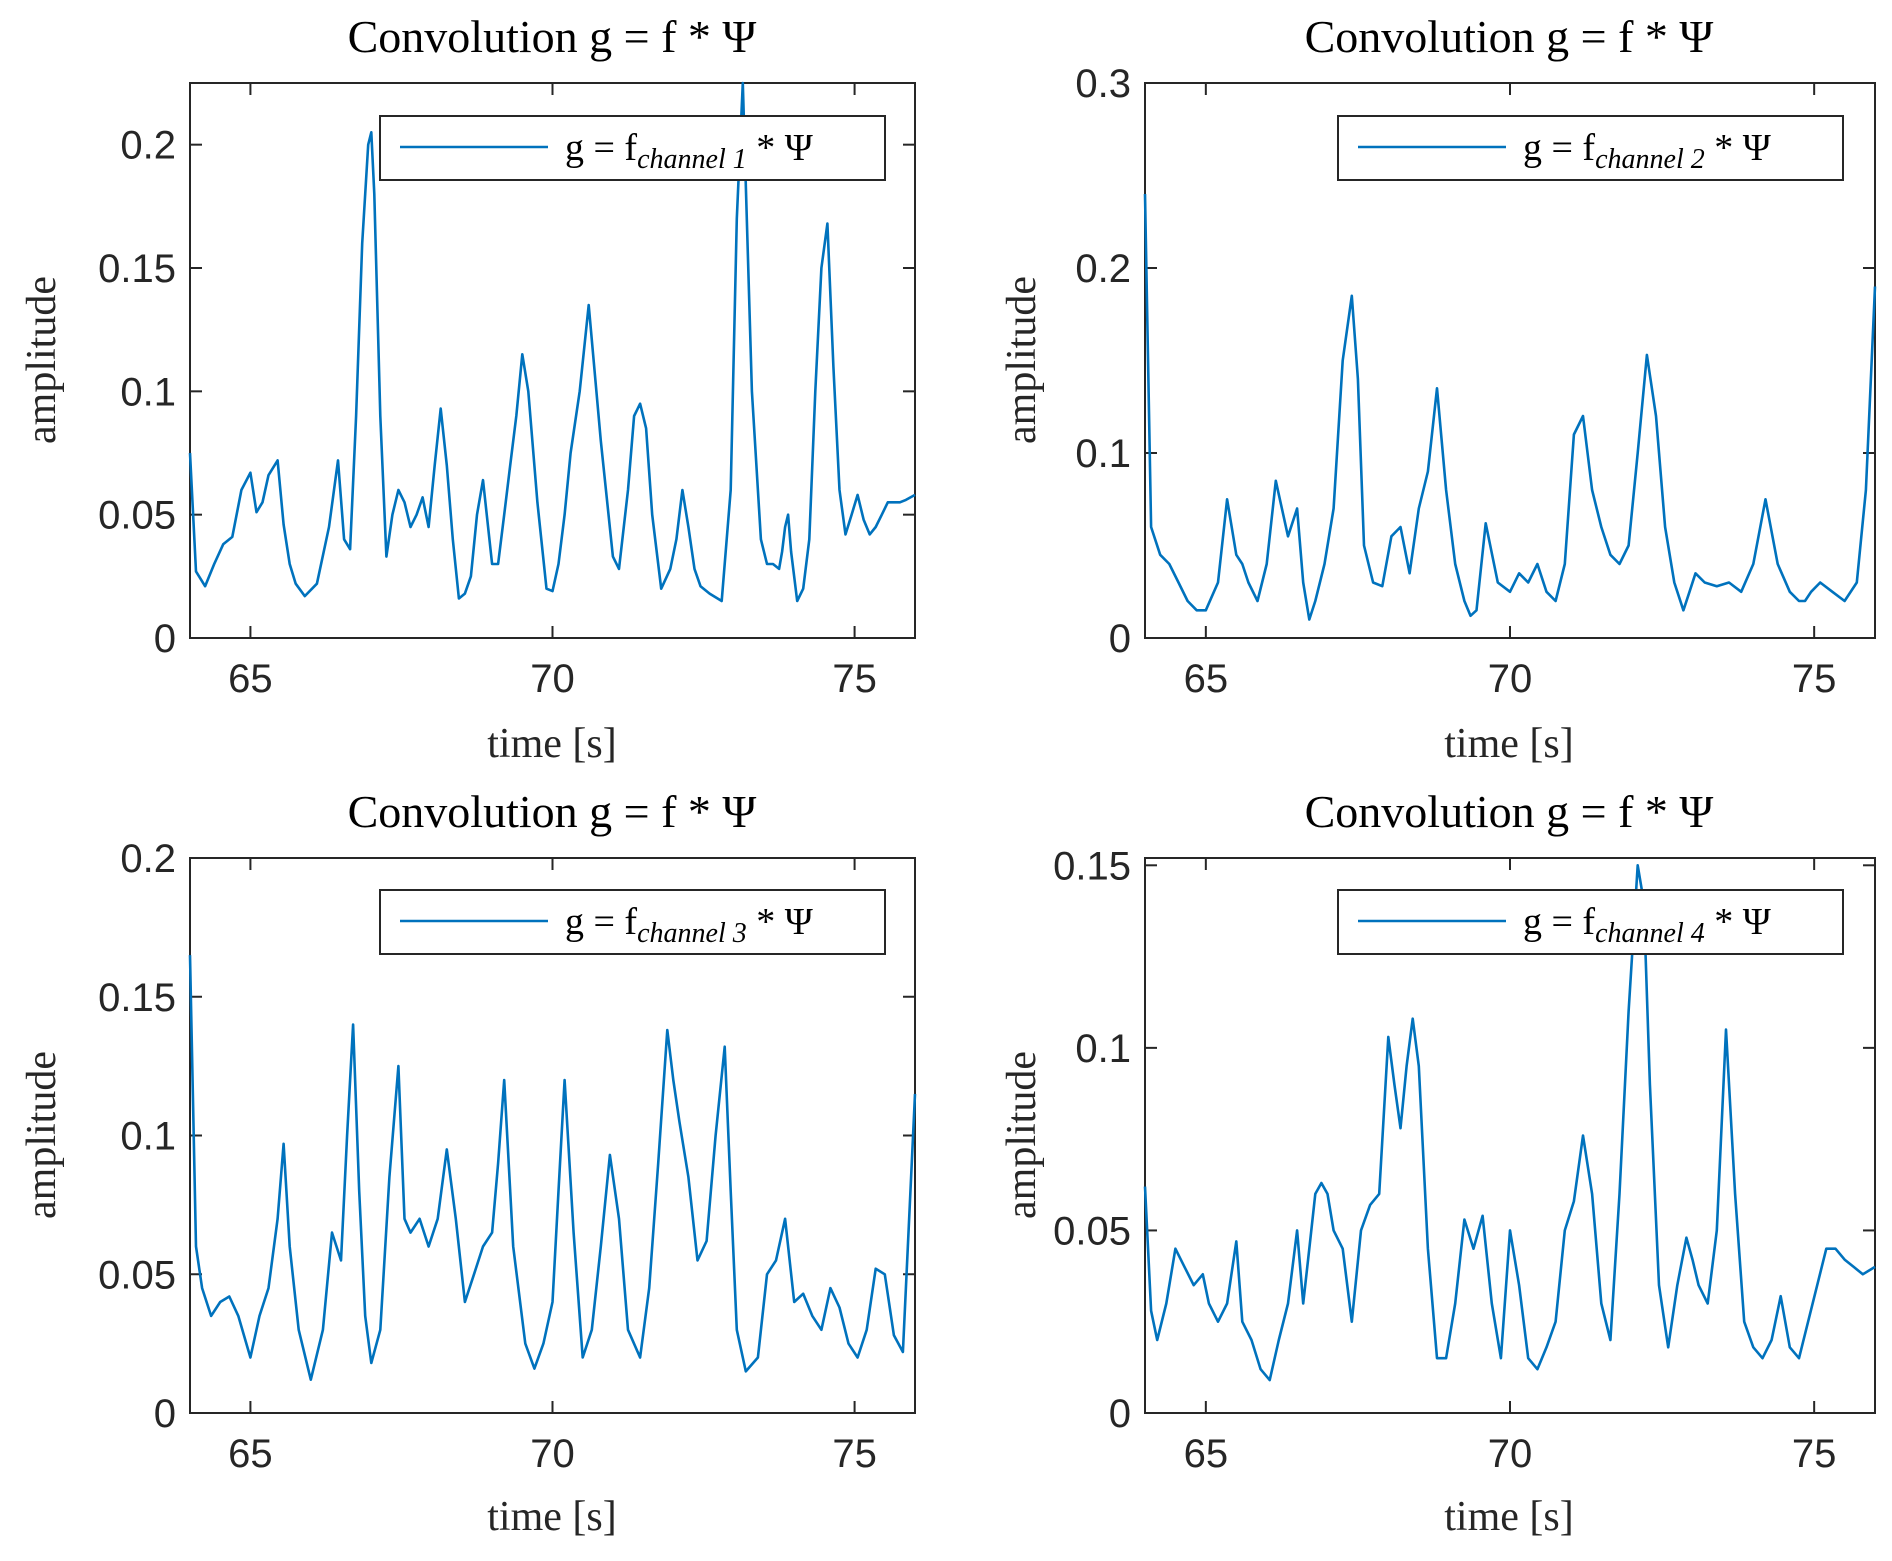 This screenshot has height=1561, width=1892. I want to click on legend: g = fchannel 3 * Ψ, so click(632, 922).